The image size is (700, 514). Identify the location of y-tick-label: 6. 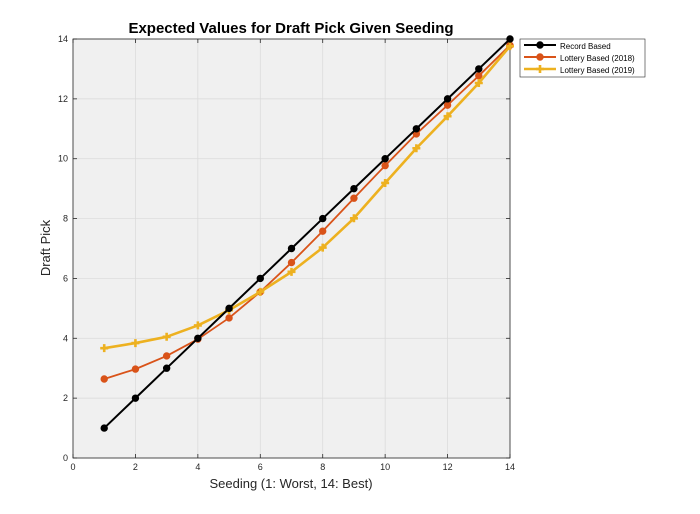
(65, 278).